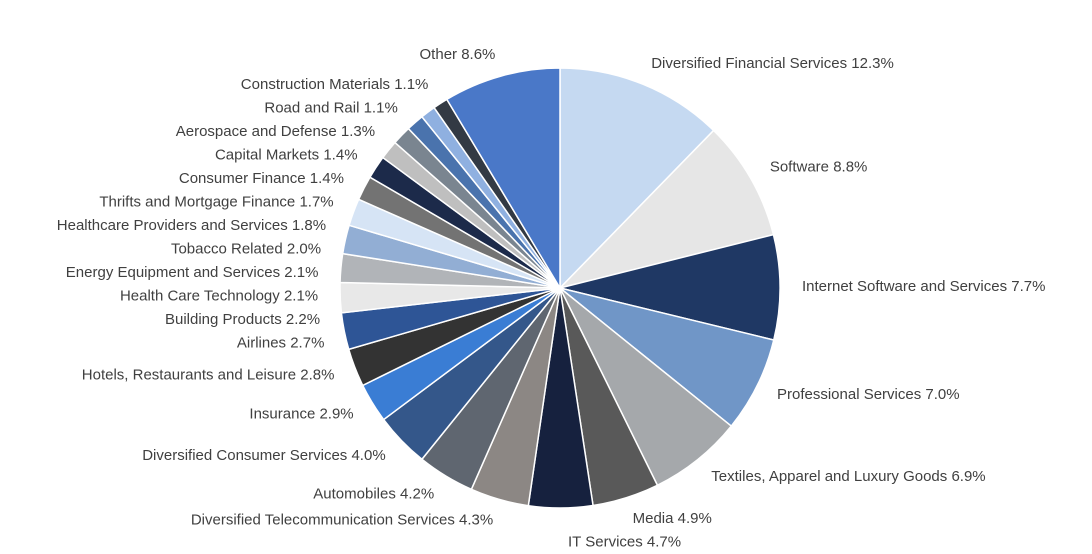 The height and width of the screenshot is (554, 1092). What do you see at coordinates (323, 520) in the screenshot?
I see `slice-label-name: Diversified Telecommunication Services` at bounding box center [323, 520].